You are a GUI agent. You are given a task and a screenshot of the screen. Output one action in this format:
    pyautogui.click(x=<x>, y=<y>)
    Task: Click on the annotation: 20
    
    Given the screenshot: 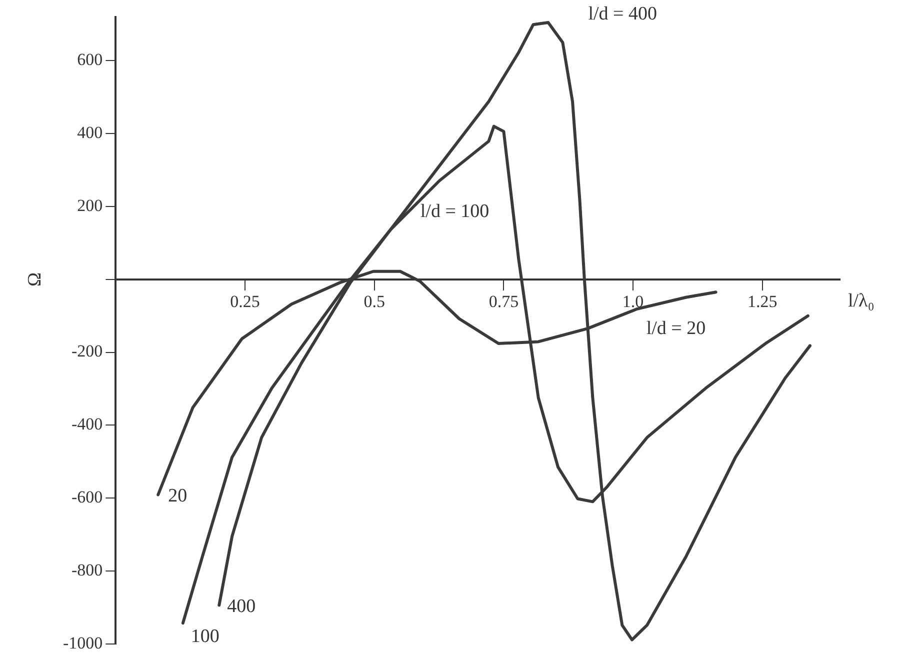 What is the action you would take?
    pyautogui.click(x=178, y=496)
    